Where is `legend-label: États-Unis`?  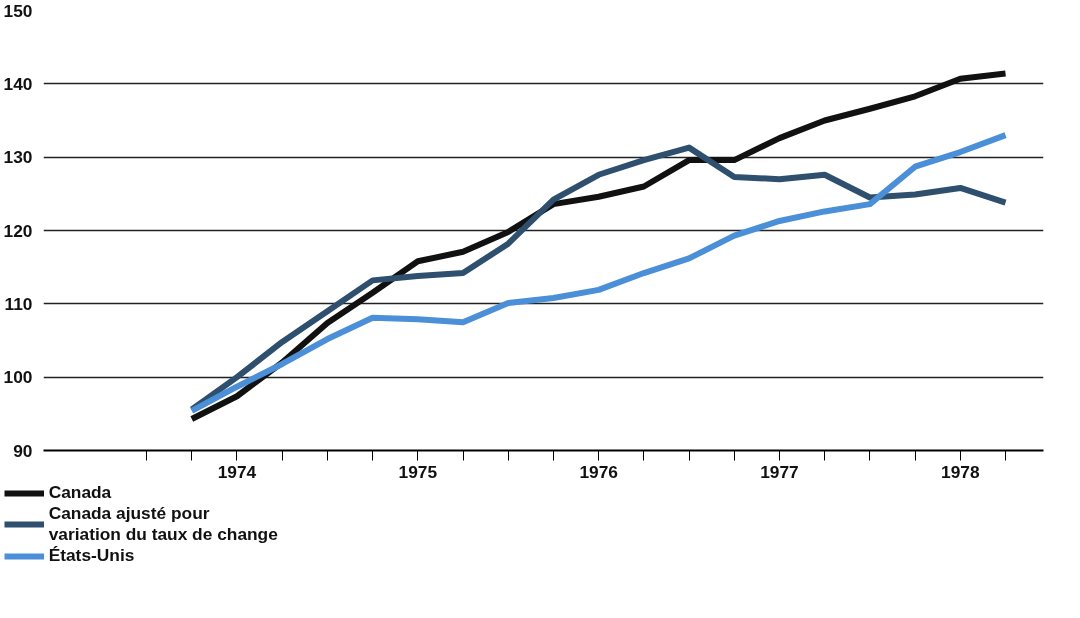
legend-label: États-Unis is located at coordinates (91, 555).